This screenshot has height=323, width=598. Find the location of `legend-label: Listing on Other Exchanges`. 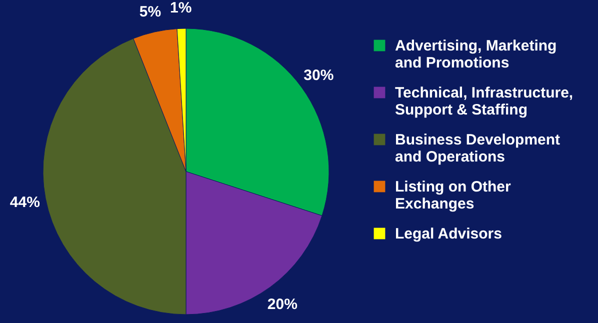

legend-label: Listing on Other Exchanges is located at coordinates (453, 195).